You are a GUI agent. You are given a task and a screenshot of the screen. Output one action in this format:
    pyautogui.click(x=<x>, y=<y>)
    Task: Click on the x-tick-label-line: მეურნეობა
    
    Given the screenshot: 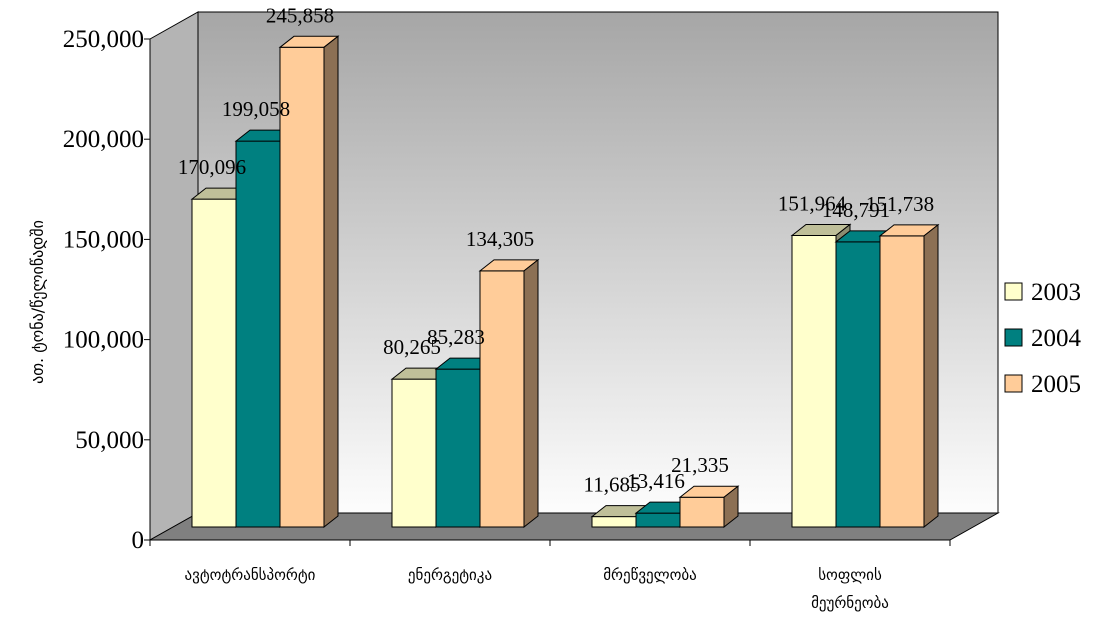 What is the action you would take?
    pyautogui.click(x=850, y=603)
    